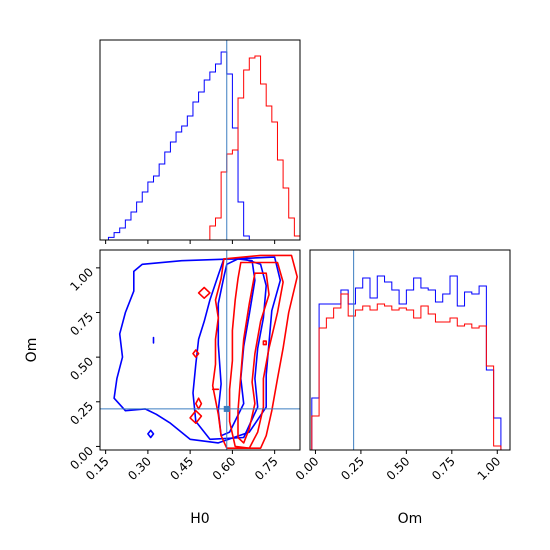  What do you see at coordinates (224, 468) in the screenshot?
I see `h0-axis-tick-label: 0.60` at bounding box center [224, 468].